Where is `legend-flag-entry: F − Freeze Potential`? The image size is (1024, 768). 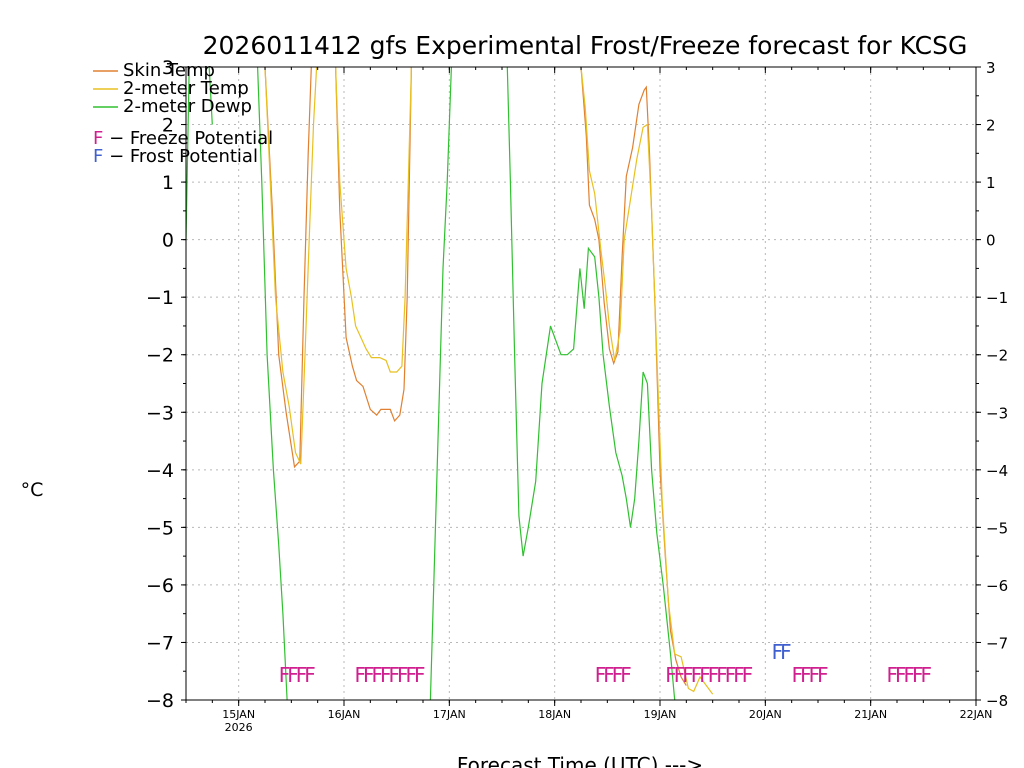 legend-flag-entry: F − Freeze Potential is located at coordinates (183, 138).